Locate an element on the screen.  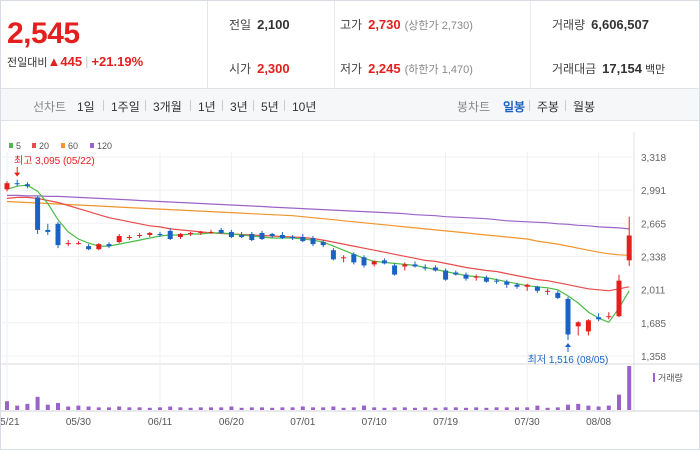
stat-divider is located at coordinates (334, 45).